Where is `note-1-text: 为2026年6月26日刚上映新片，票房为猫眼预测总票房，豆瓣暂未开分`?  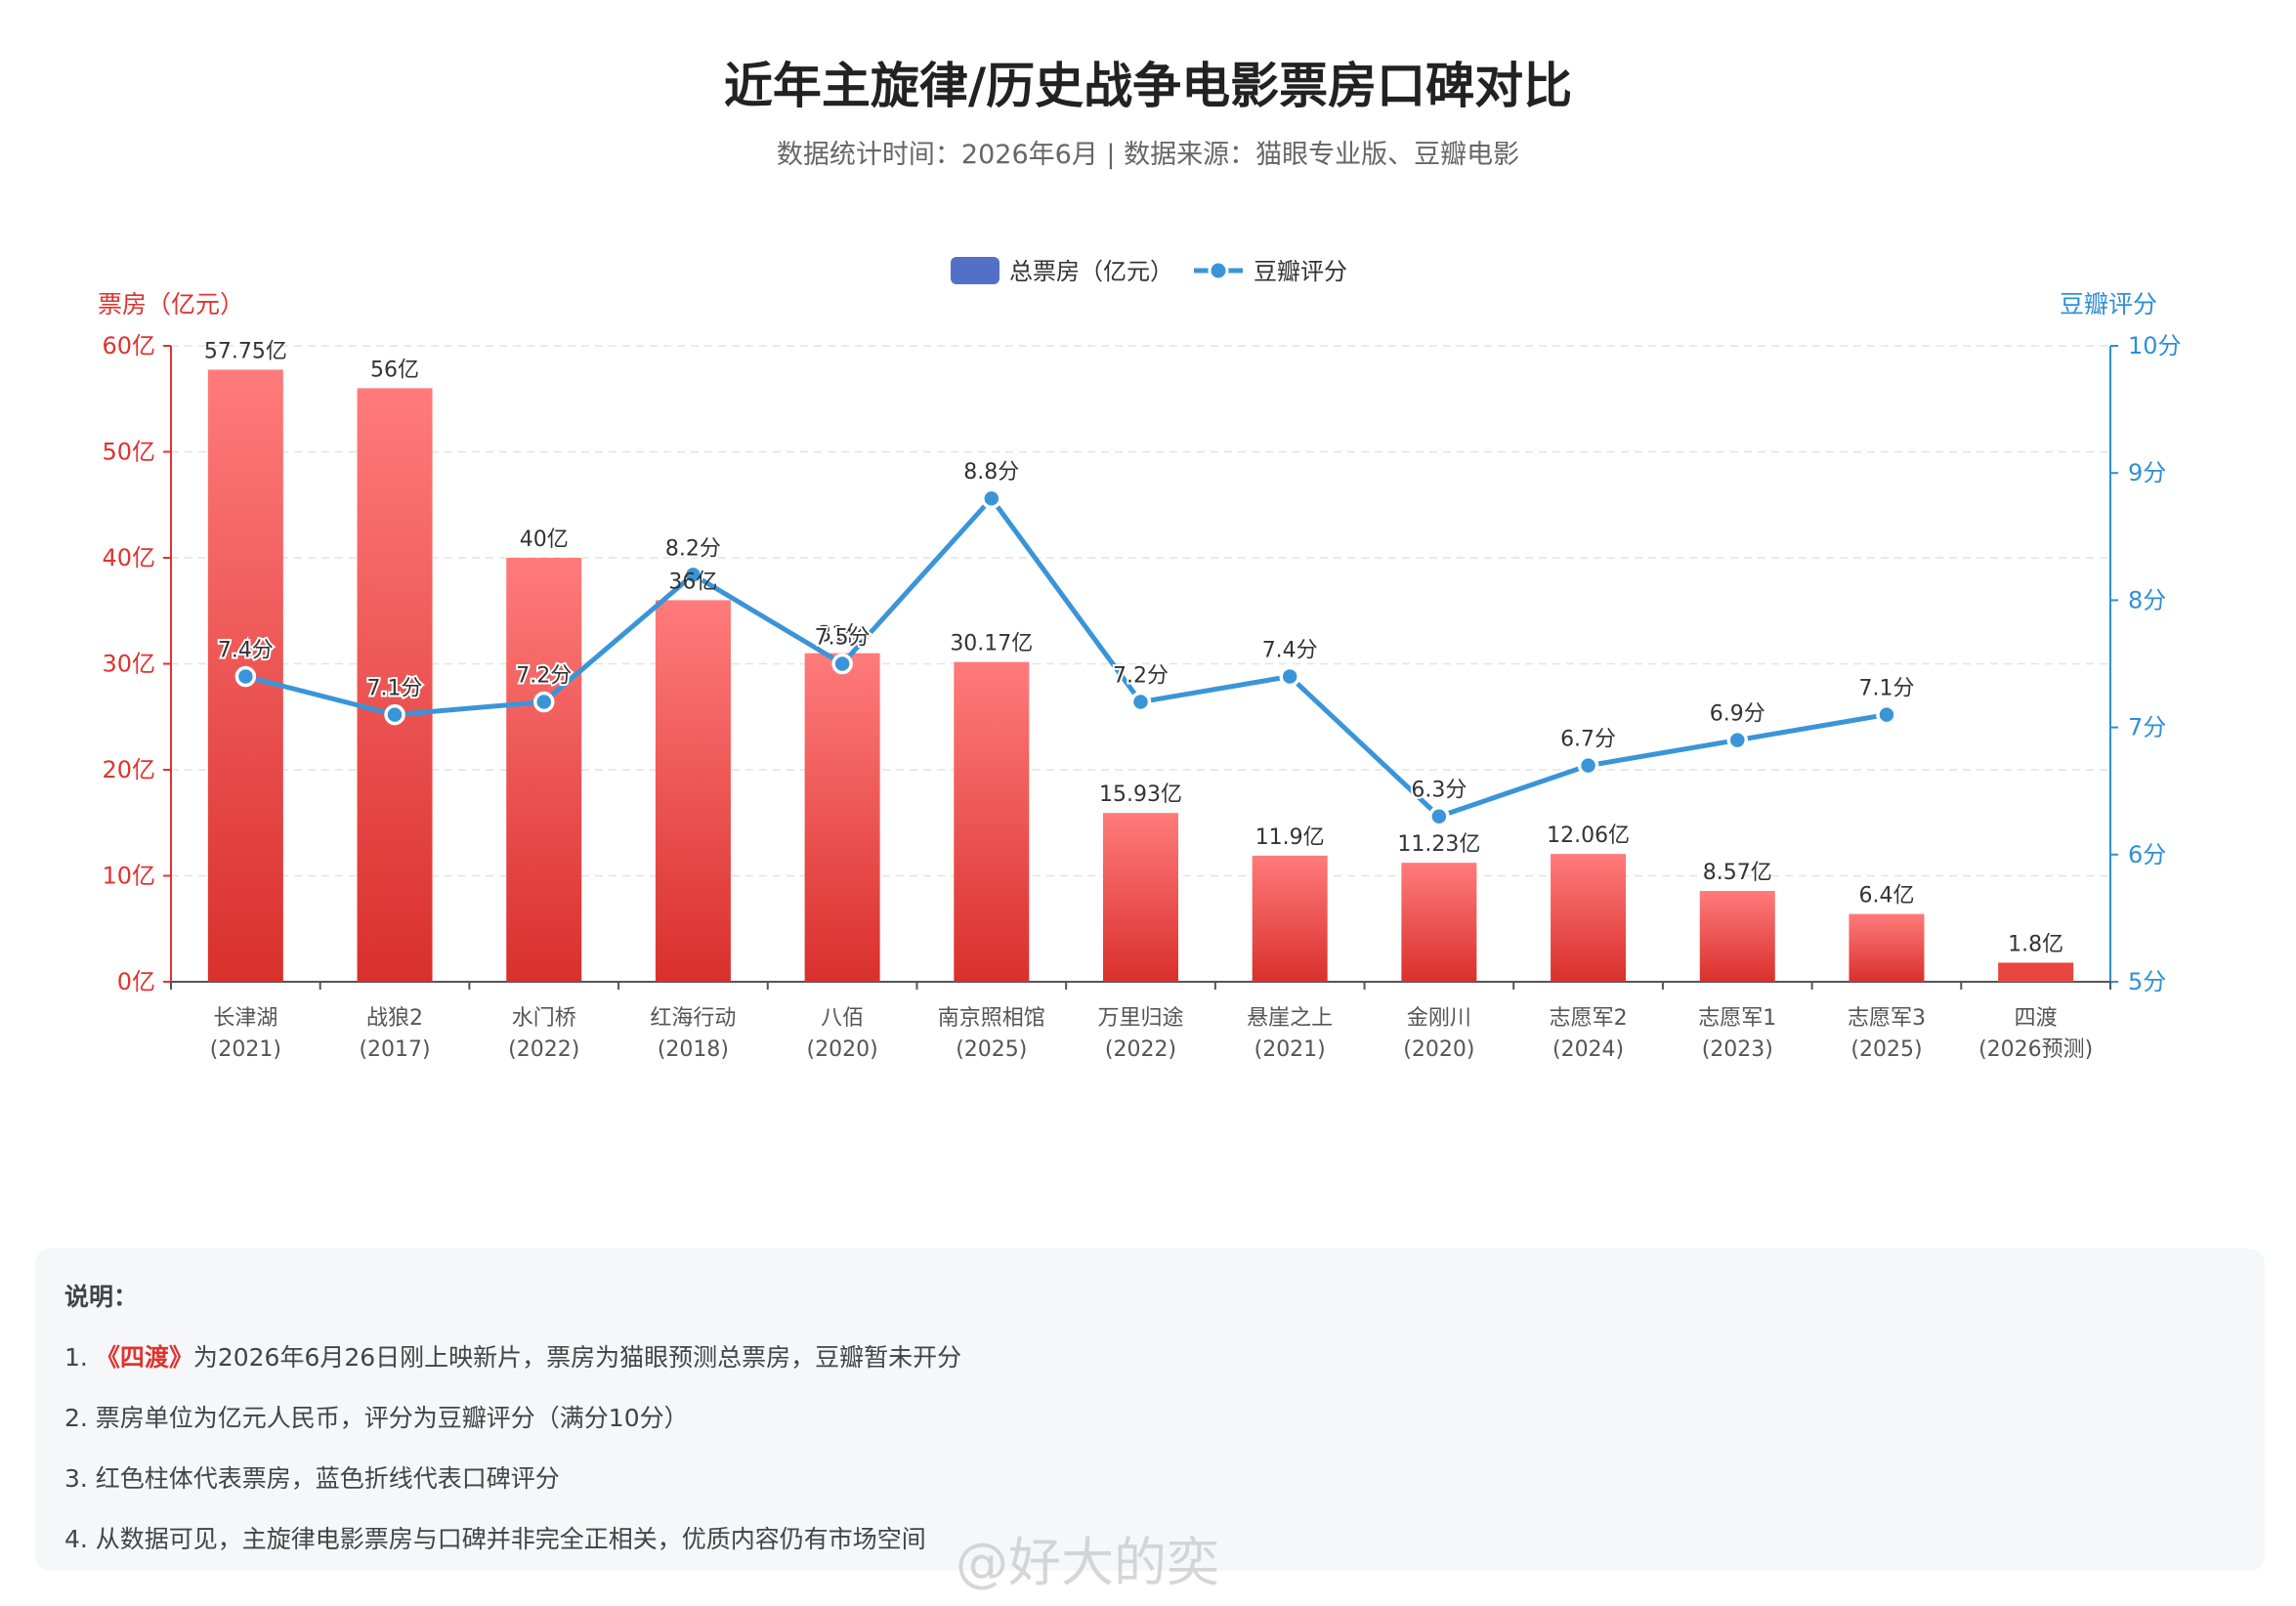 note-1-text: 为2026年6月26日刚上映新片，票房为猫眼预测总票房，豆瓣暂未开分 is located at coordinates (577, 1357).